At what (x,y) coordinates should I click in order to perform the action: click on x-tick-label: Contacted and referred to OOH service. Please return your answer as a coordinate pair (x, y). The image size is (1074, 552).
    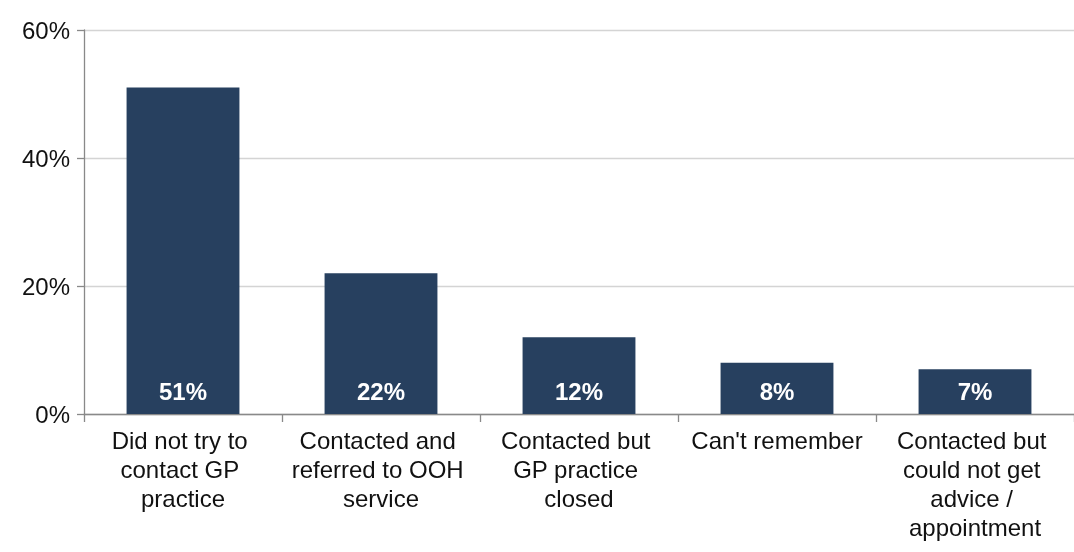
    Looking at the image, I should click on (381, 469).